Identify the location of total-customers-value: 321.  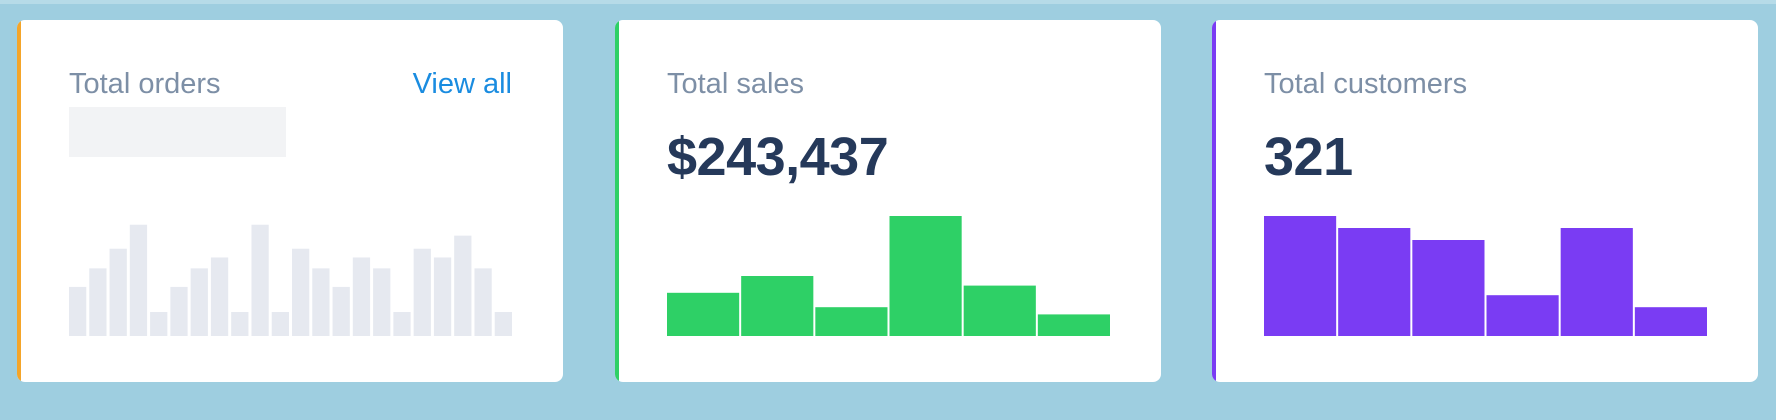
(1308, 157).